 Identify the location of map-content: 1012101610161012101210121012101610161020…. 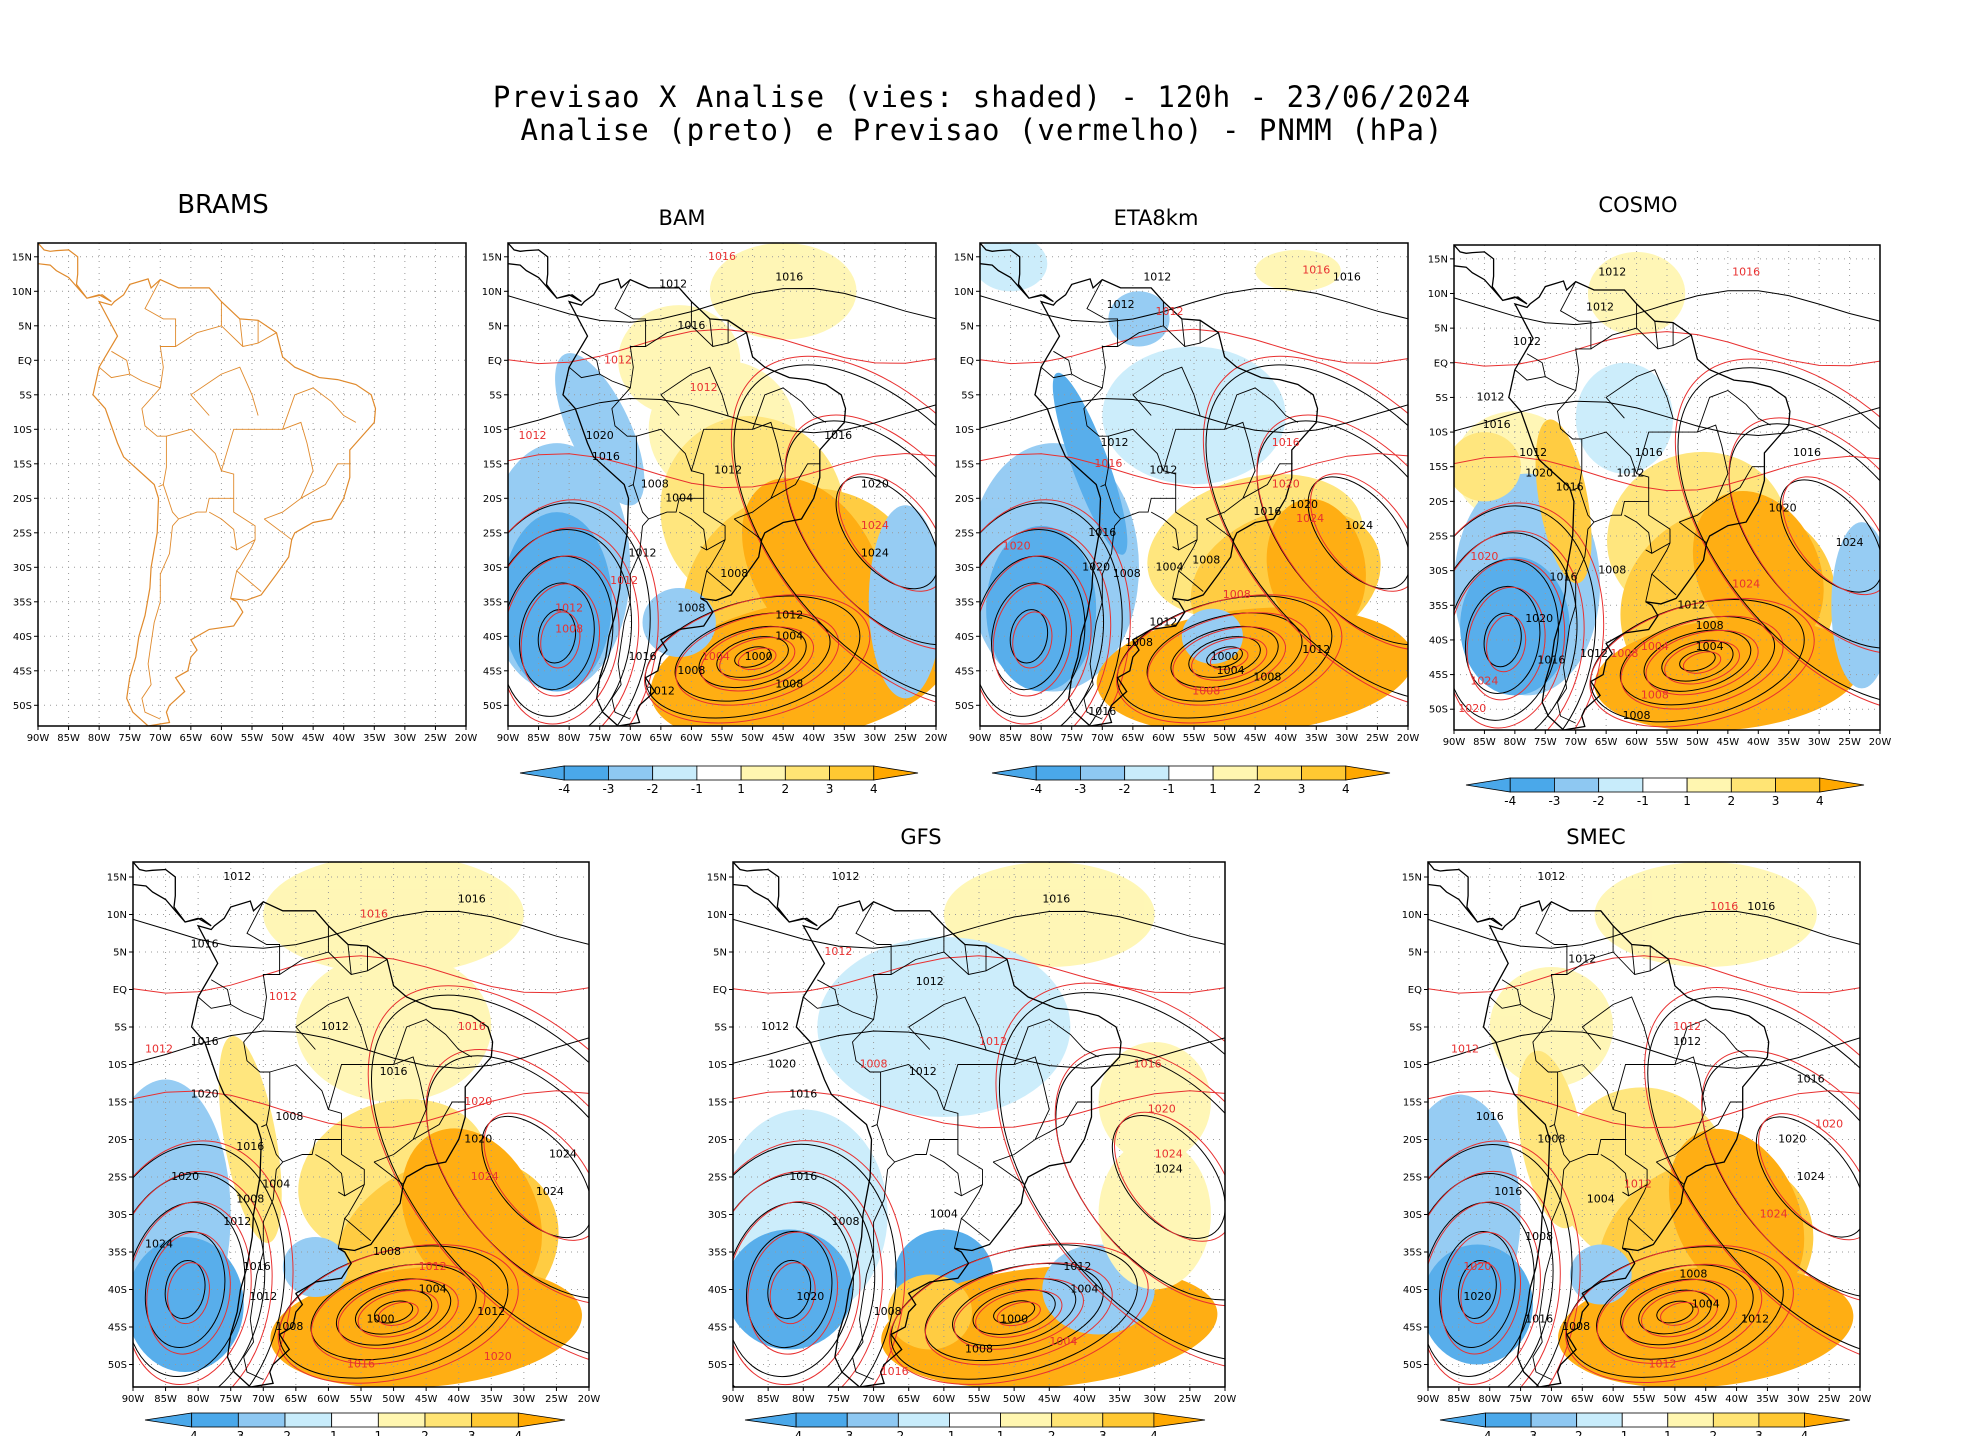
(1194, 484).